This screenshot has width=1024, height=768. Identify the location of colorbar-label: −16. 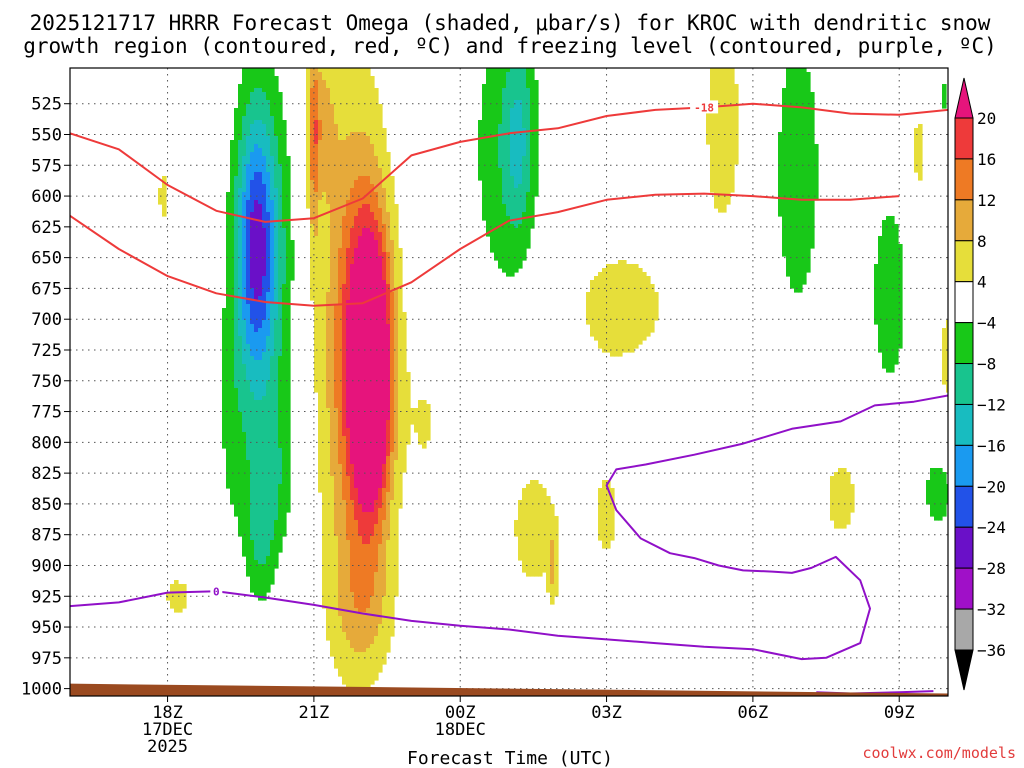
(991, 445).